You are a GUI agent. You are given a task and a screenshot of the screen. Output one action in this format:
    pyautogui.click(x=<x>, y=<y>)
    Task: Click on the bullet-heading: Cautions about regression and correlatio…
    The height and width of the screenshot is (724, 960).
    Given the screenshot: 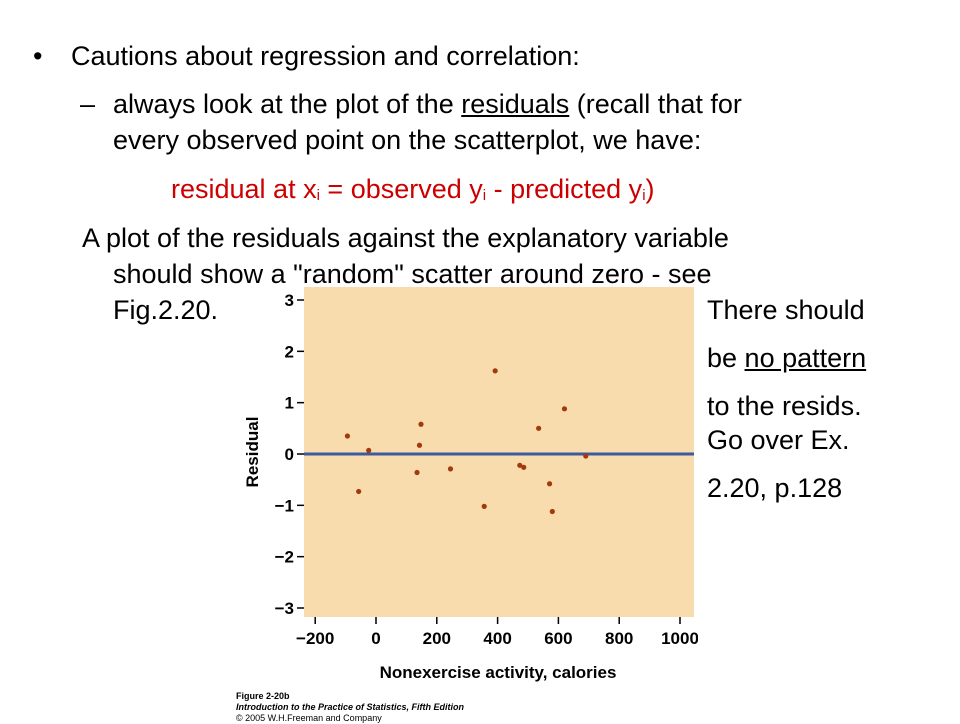 What is the action you would take?
    pyautogui.click(x=325, y=56)
    